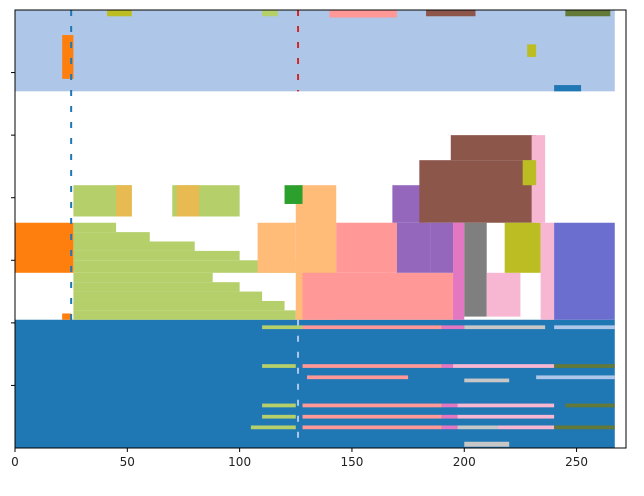  Describe the element at coordinates (13, 229) in the screenshot. I see `y-axis` at that location.